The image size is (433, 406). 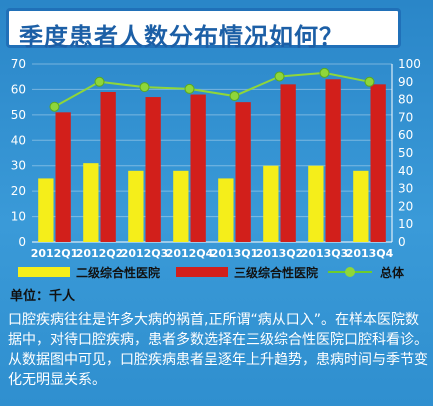 I want to click on x-tick-label: 2013Q1, so click(x=235, y=253).